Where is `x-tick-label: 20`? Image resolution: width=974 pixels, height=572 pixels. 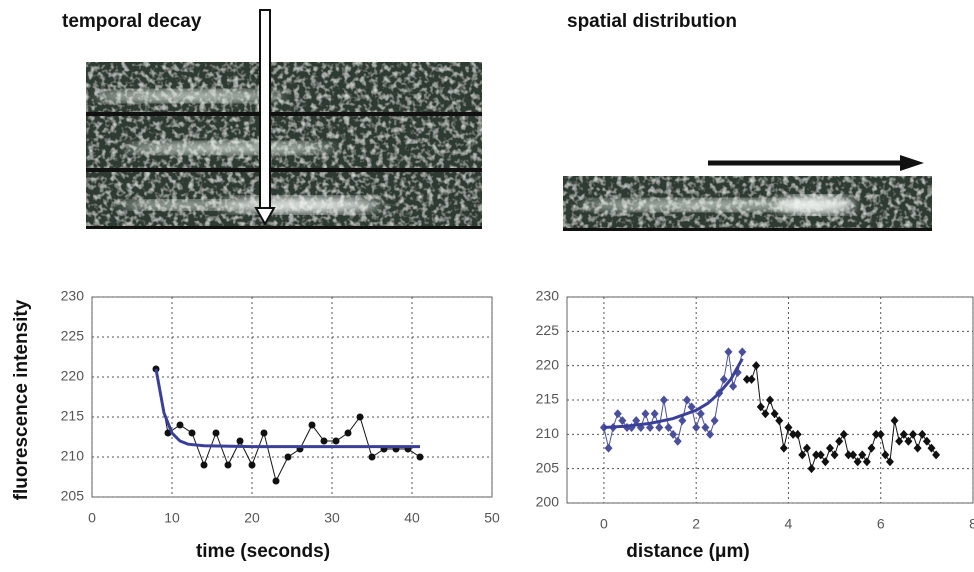
x-tick-label: 20 is located at coordinates (252, 518).